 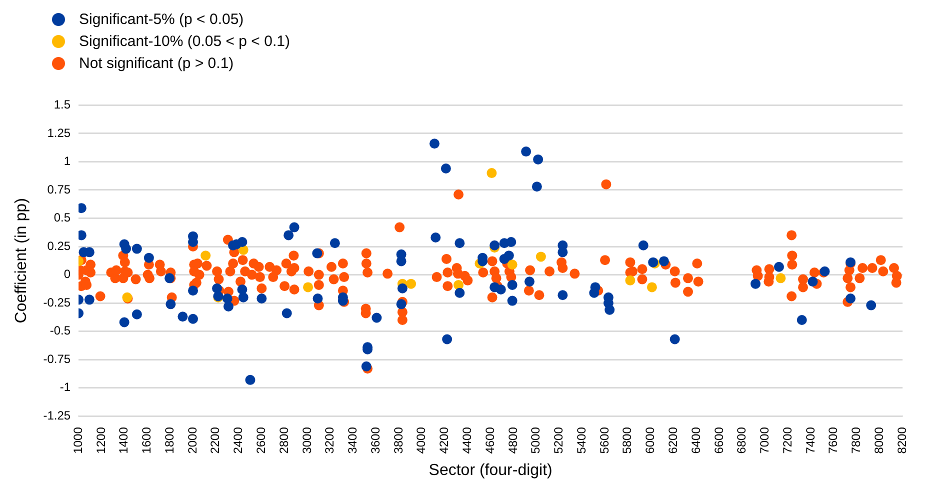 I want to click on y-tick-label: -0.5, so click(x=60, y=331).